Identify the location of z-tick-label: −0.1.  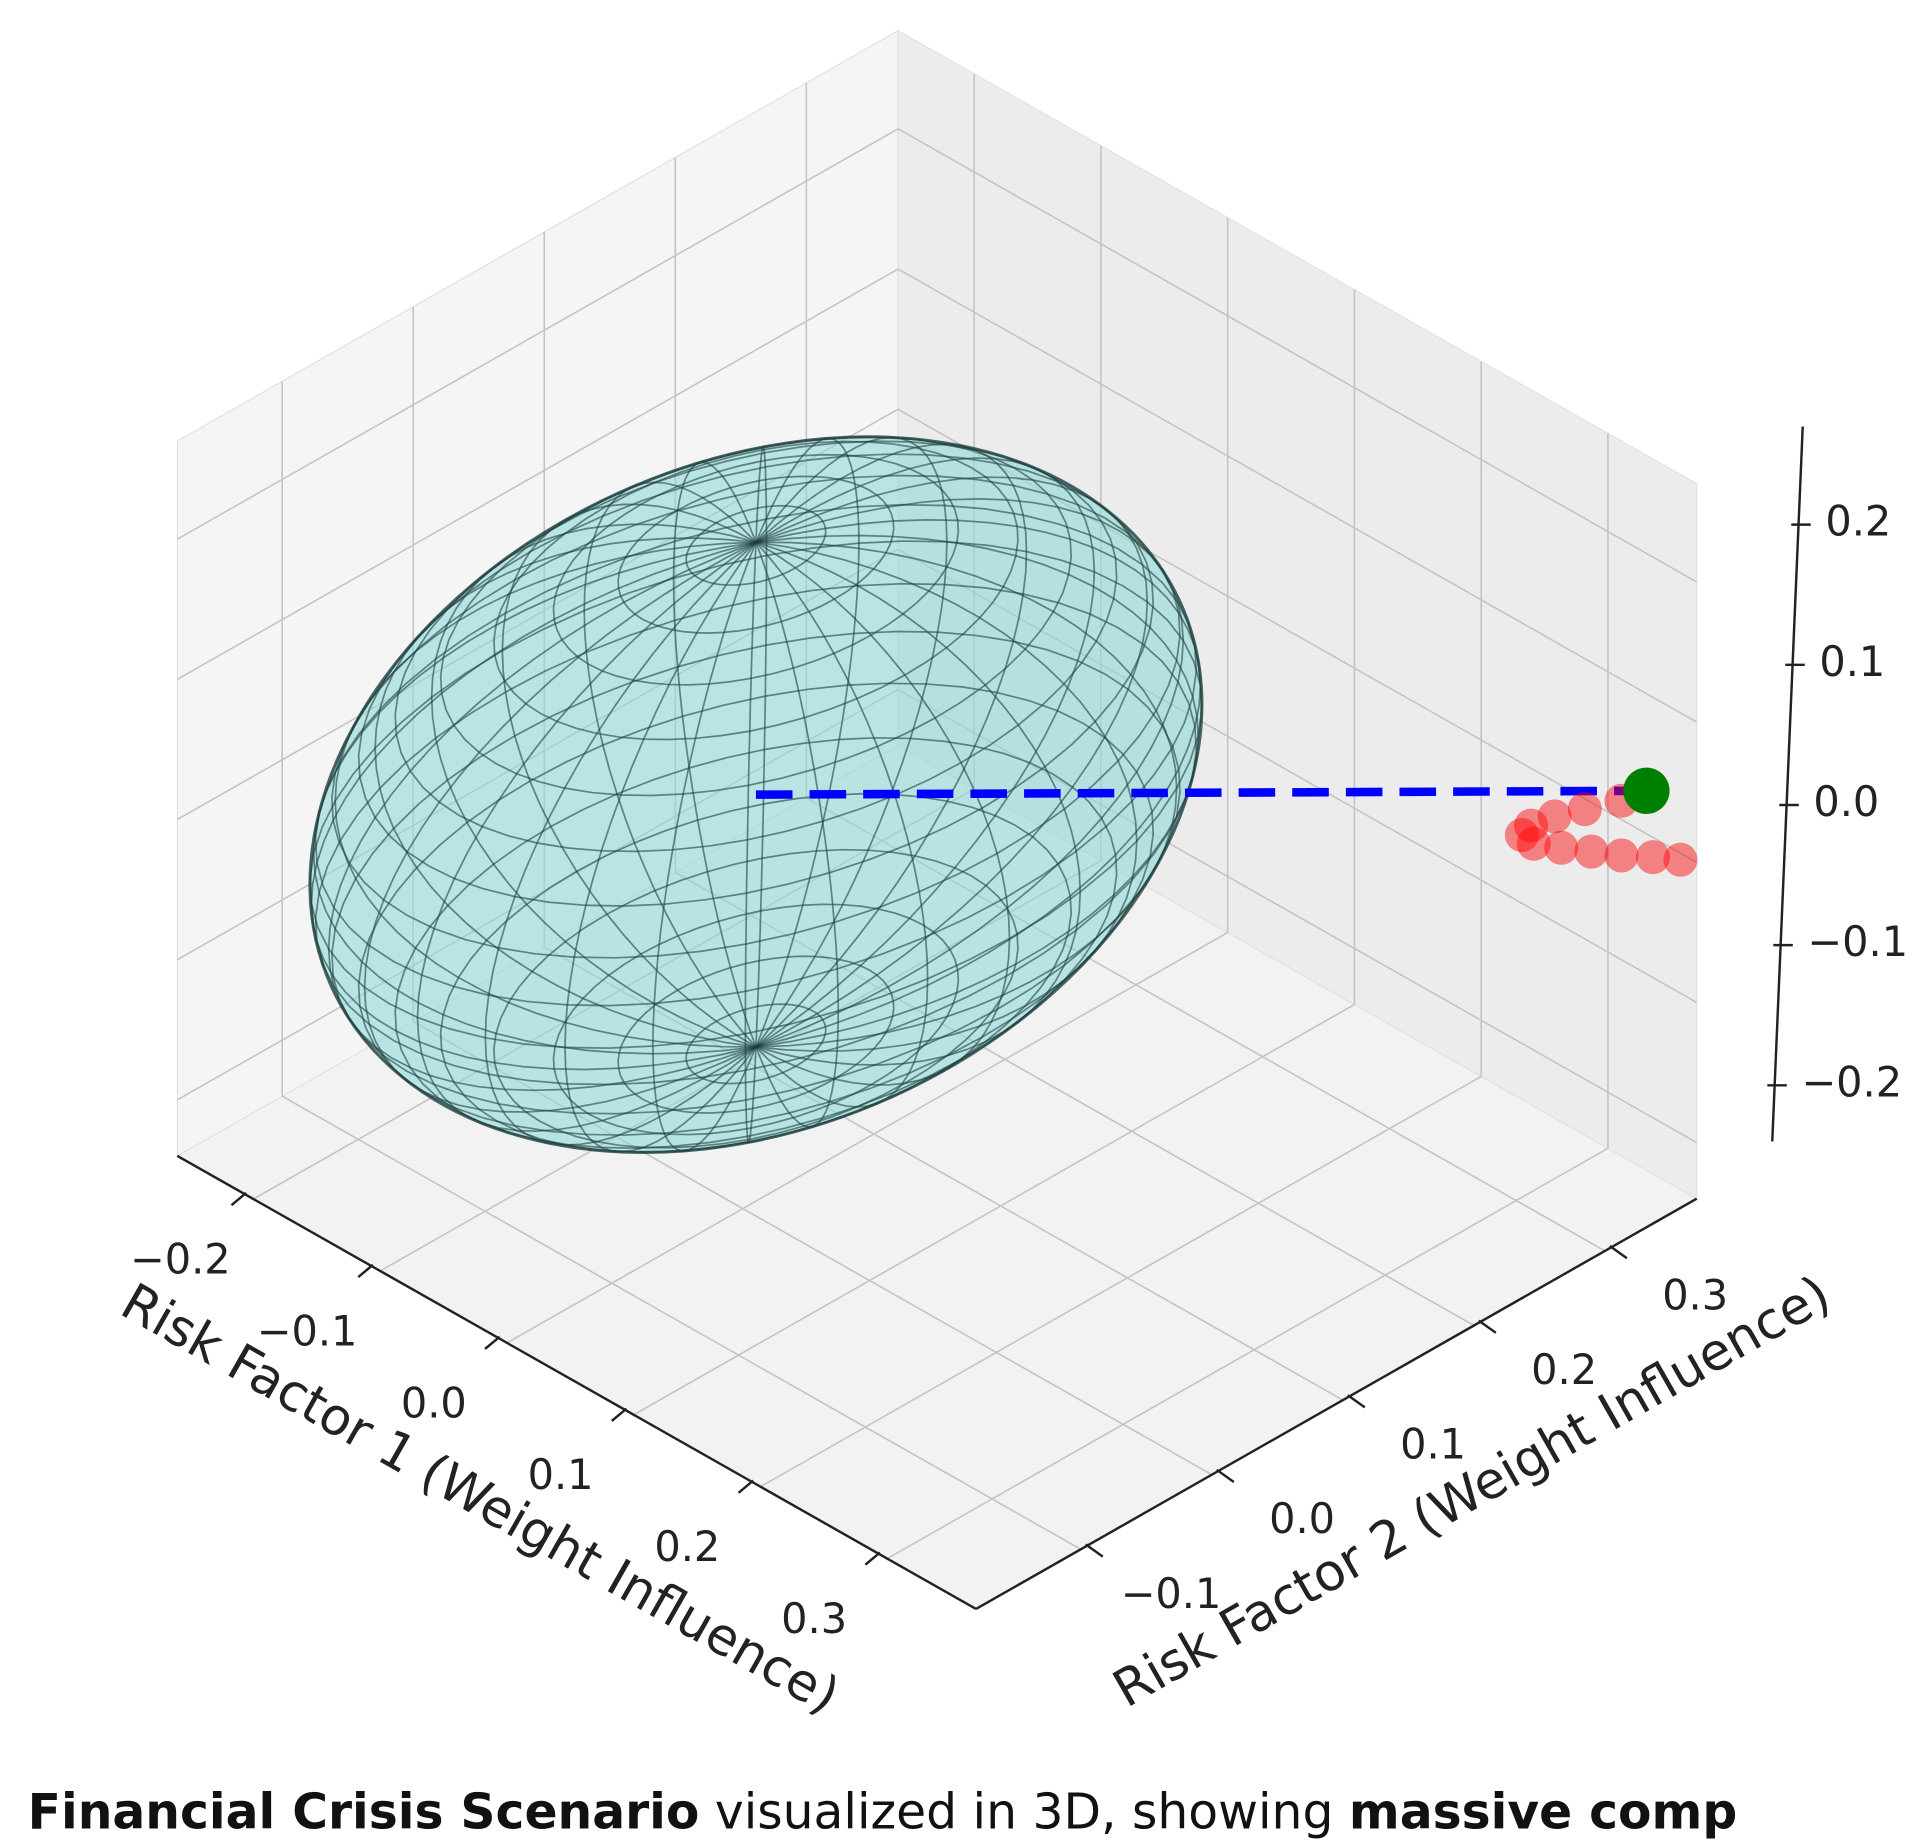
(1857, 942).